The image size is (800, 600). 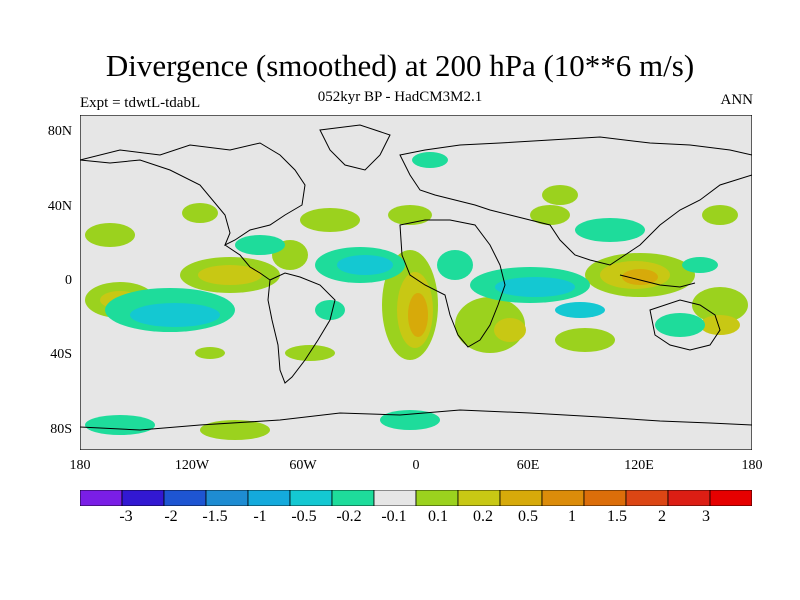 What do you see at coordinates (528, 465) in the screenshot?
I see `lon-tick-label: 60E` at bounding box center [528, 465].